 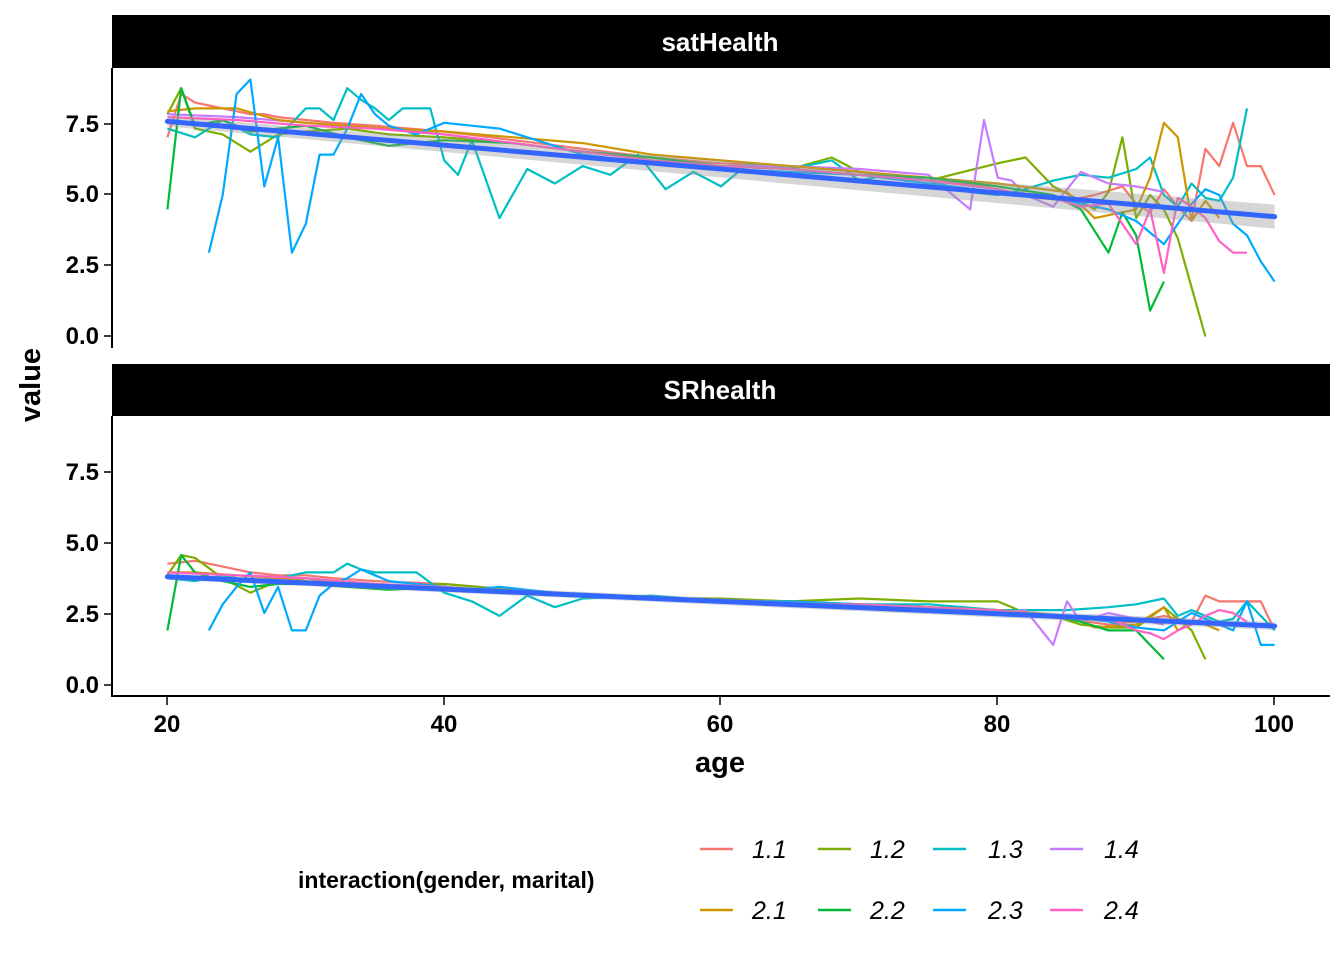 I want to click on legend-entry-1-4: 1.4, so click(x=1094, y=850).